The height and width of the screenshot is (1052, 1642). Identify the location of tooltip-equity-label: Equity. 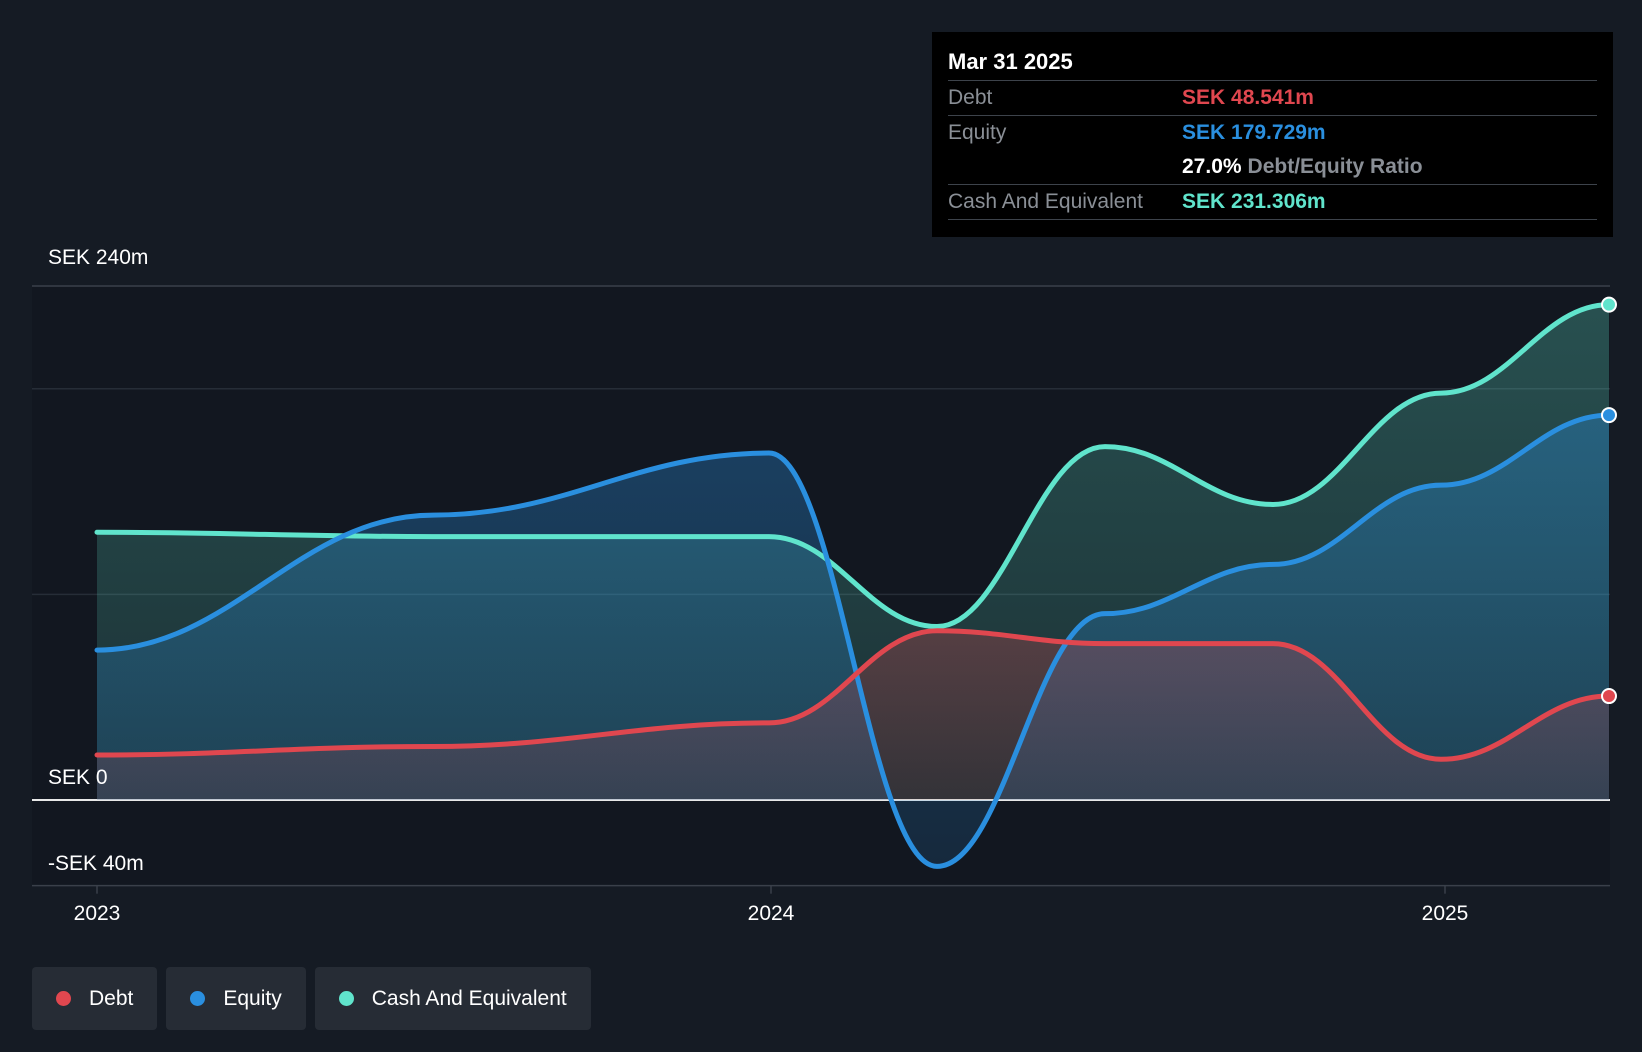
(977, 132).